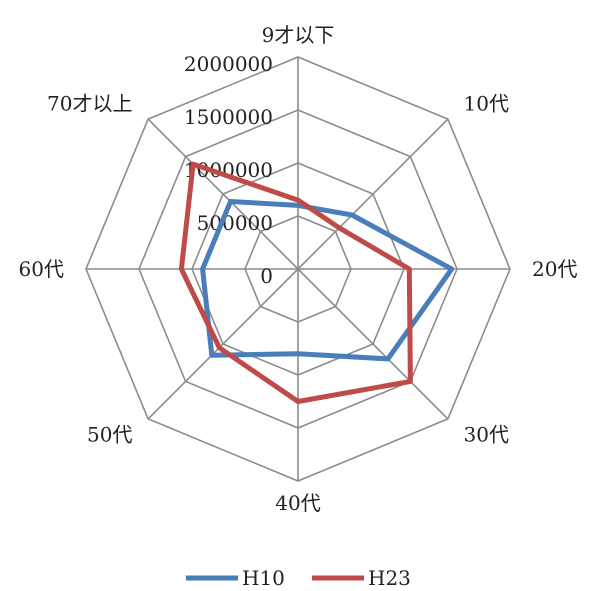  Describe the element at coordinates (109, 435) in the screenshot. I see `category-label-5: 50代` at that location.